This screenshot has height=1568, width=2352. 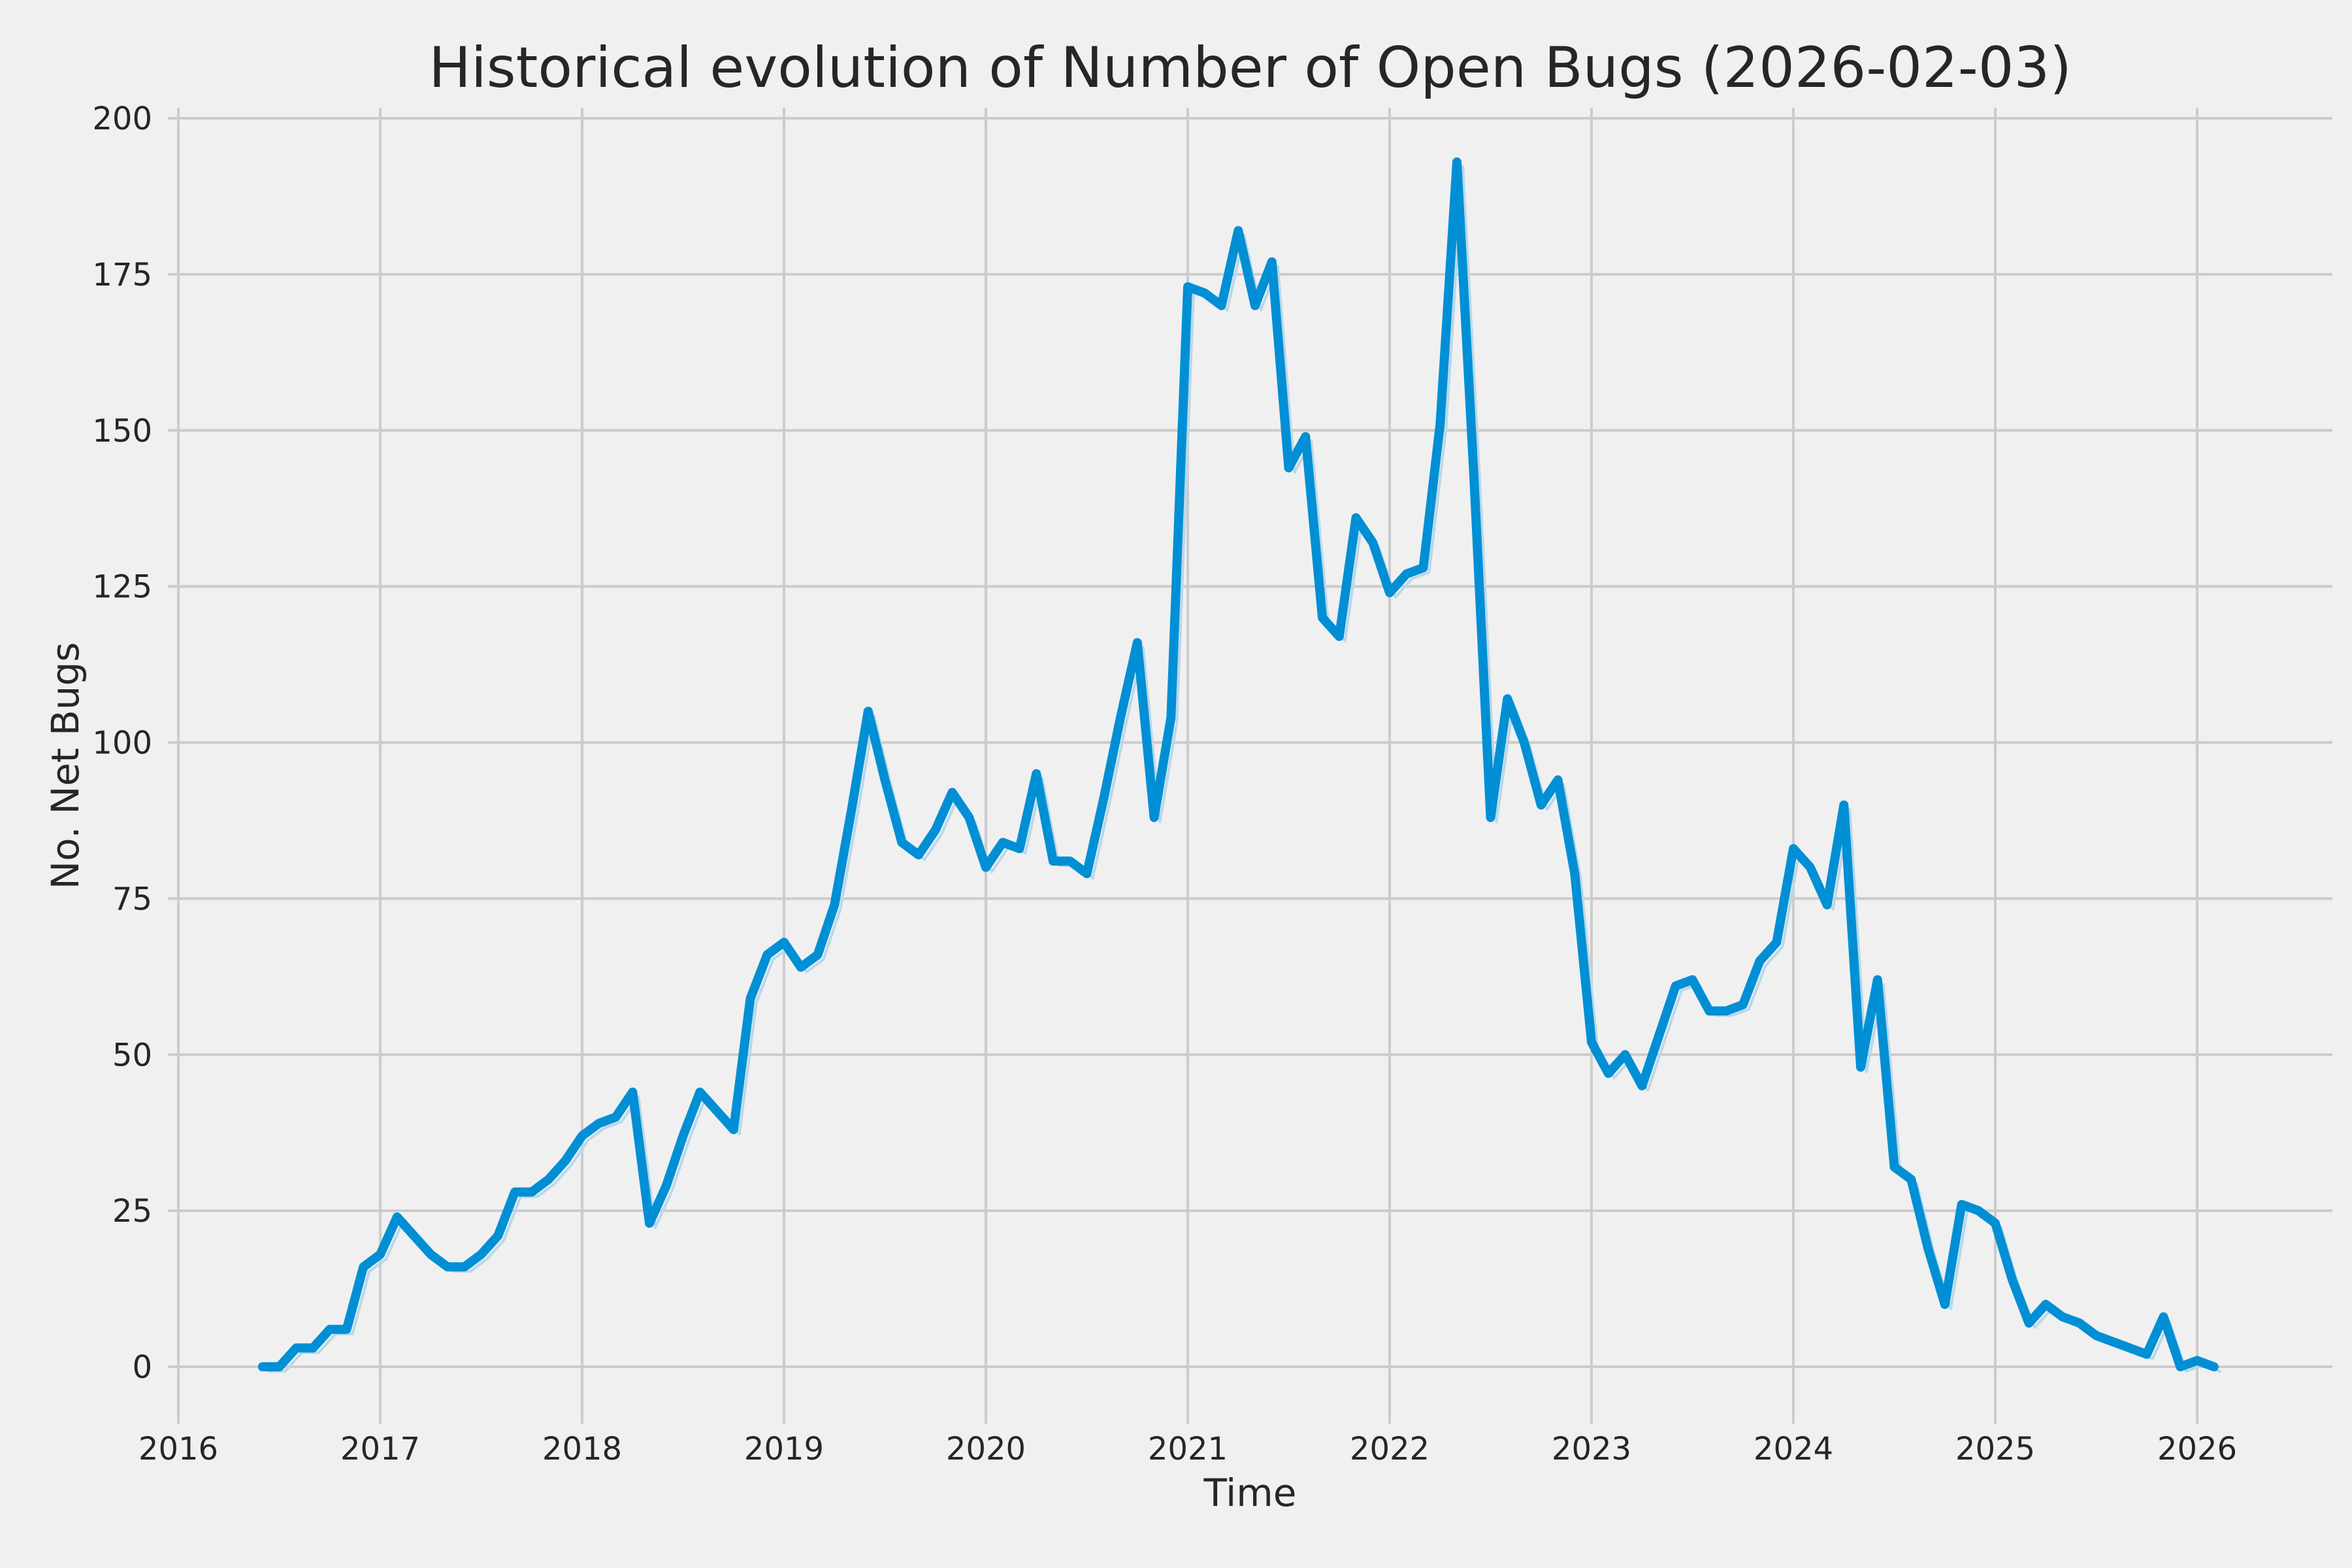 I want to click on x-tick-label: 2018, so click(x=582, y=1449).